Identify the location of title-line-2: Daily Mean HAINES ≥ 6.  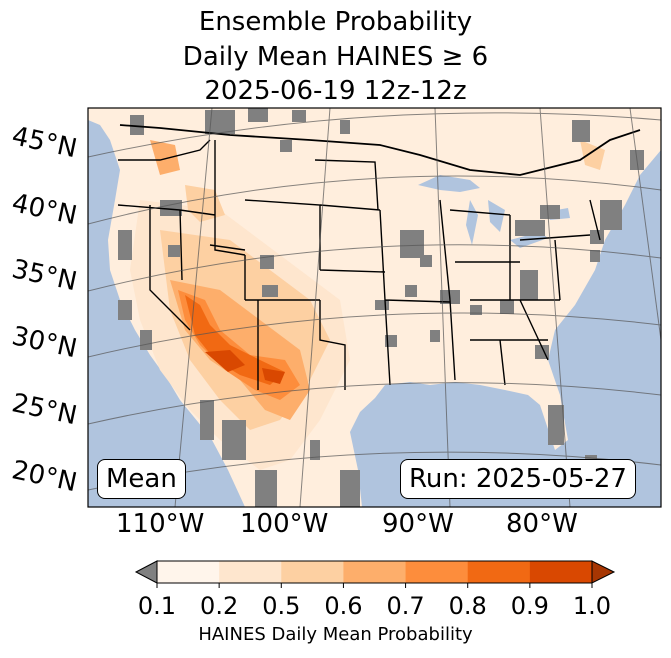
(335, 57).